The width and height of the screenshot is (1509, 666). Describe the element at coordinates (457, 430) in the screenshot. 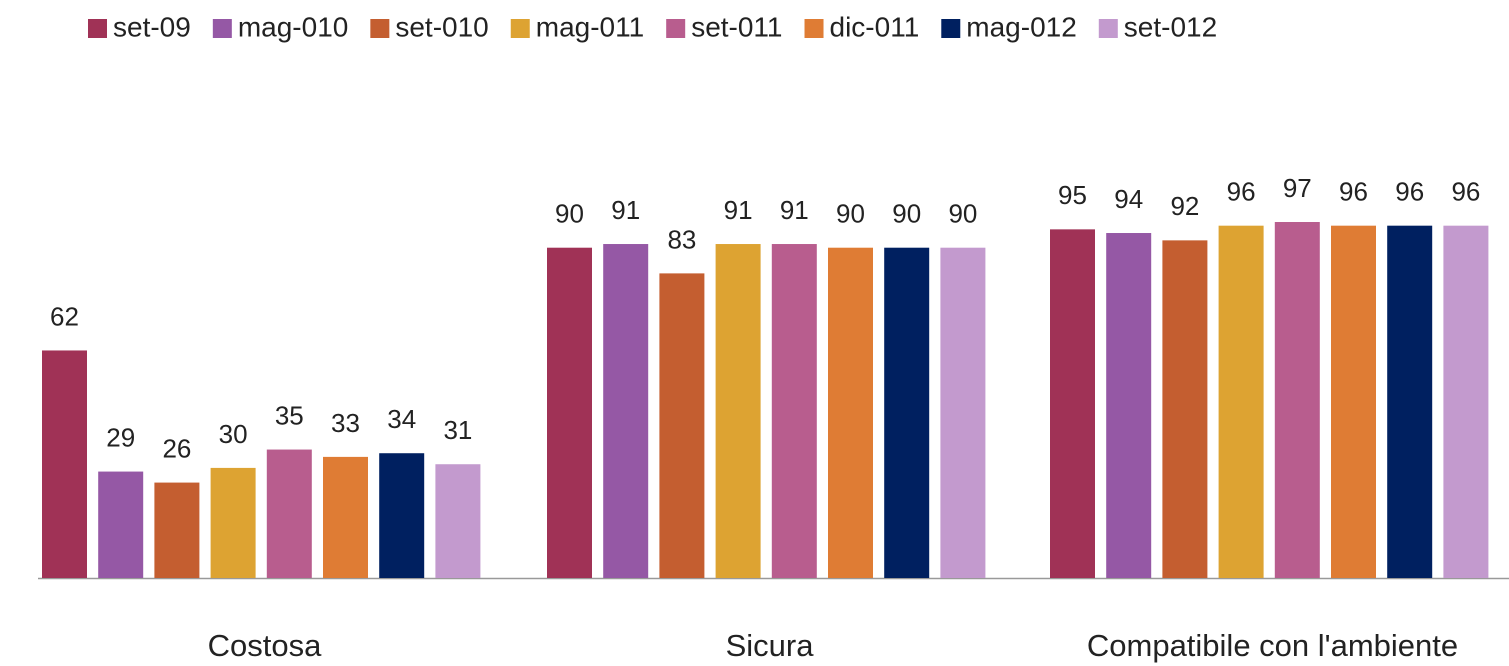

I see `value-label: 31` at that location.